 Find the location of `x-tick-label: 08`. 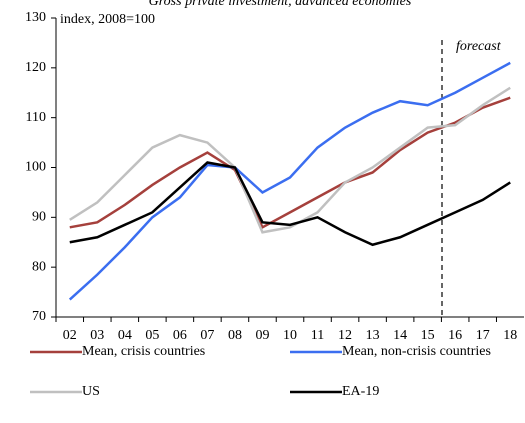

x-tick-label: 08 is located at coordinates (235, 335).